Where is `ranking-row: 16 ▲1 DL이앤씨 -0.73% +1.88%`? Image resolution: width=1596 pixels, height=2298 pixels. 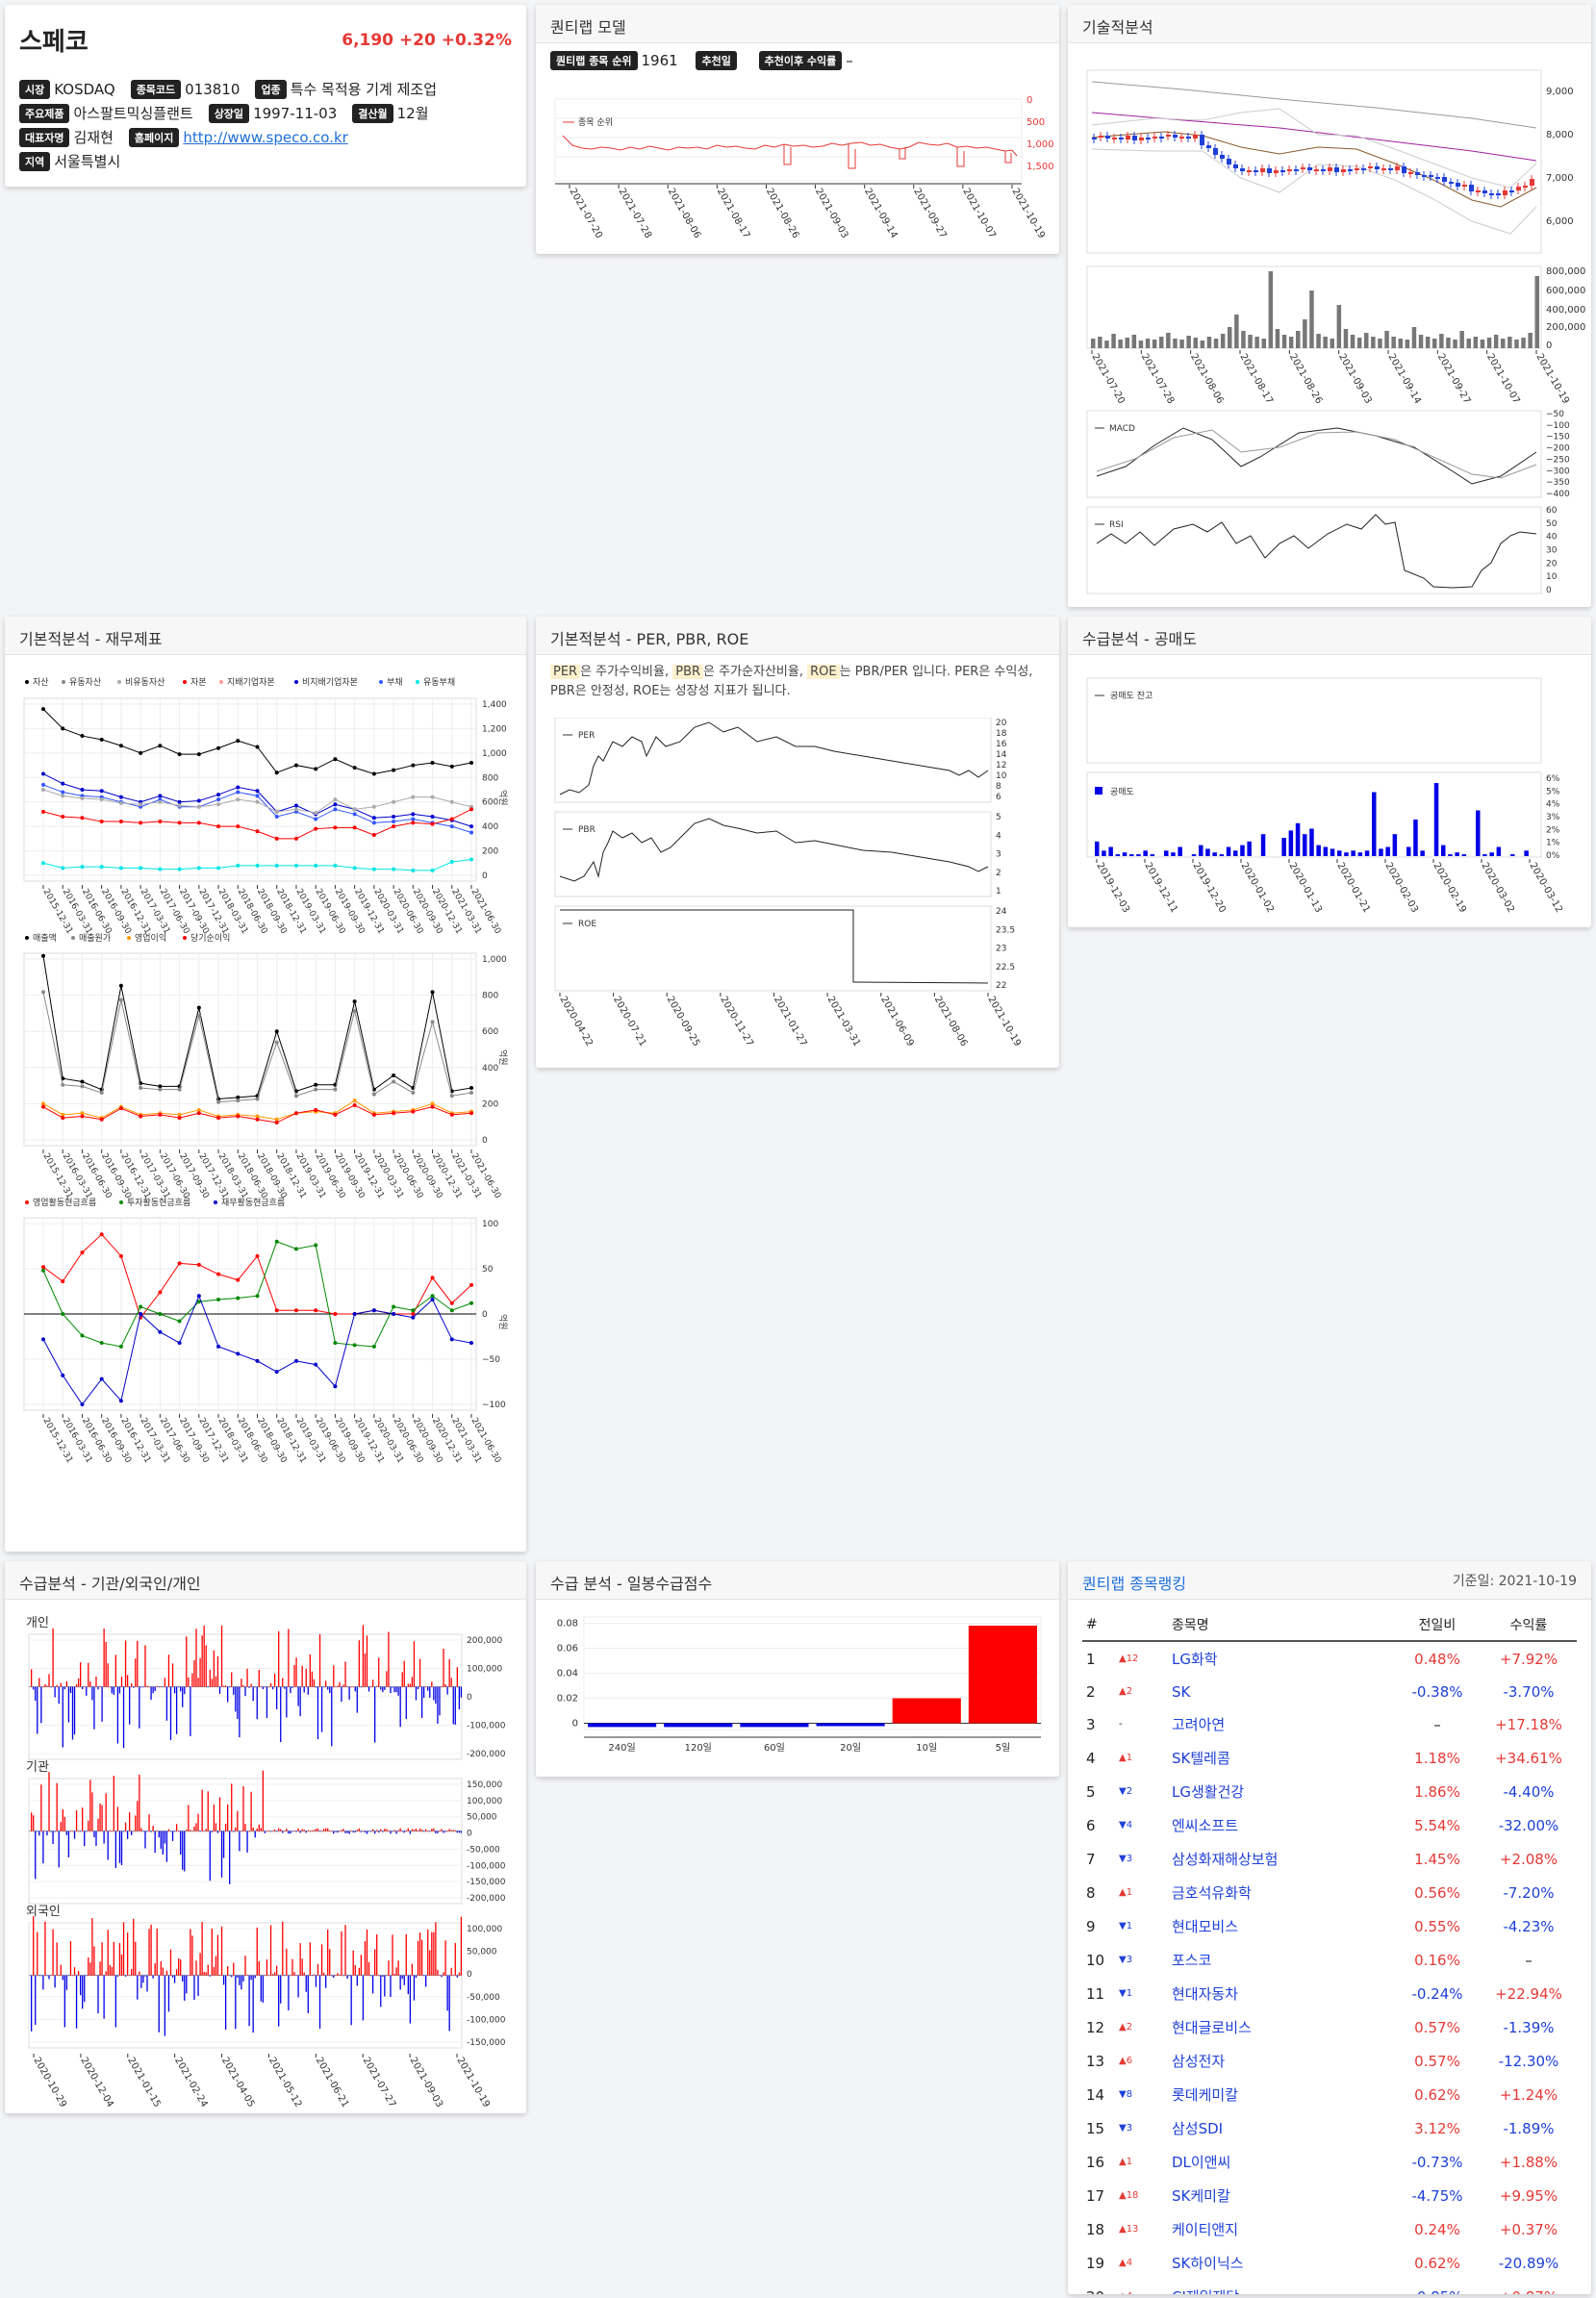
ranking-row: 16 ▲1 DL이앤씨 -0.73% +1.88% is located at coordinates (1329, 2162).